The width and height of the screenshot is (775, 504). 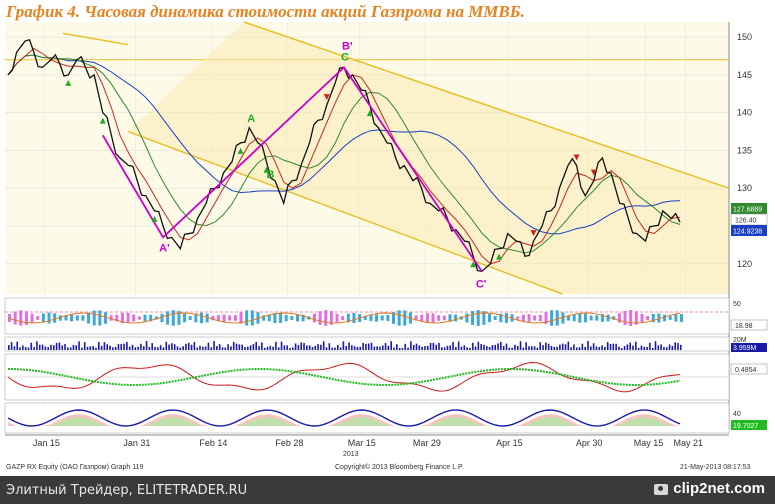 What do you see at coordinates (749, 230) in the screenshot?
I see `ma-long-badge` at bounding box center [749, 230].